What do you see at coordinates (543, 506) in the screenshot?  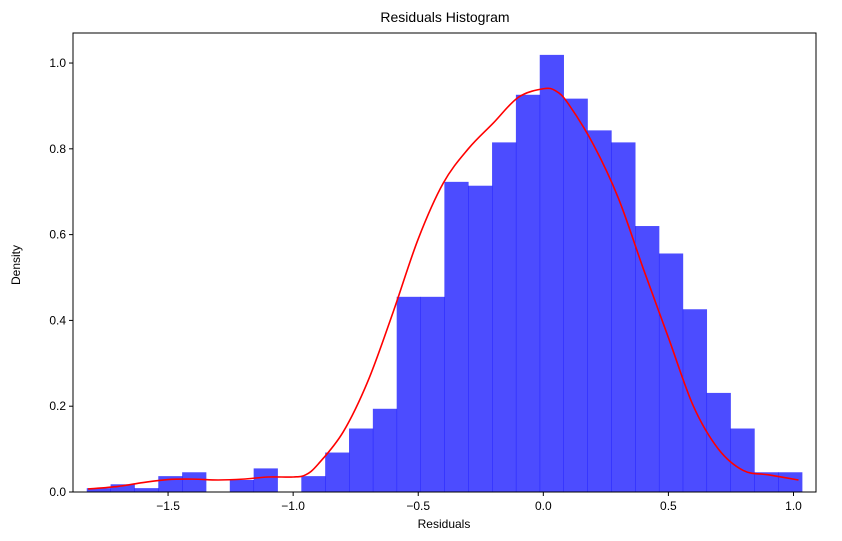 I see `x-tick-label: 0.0` at bounding box center [543, 506].